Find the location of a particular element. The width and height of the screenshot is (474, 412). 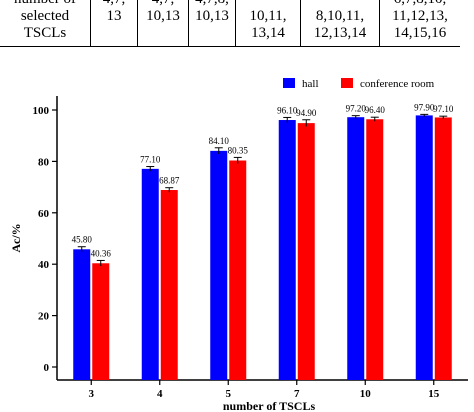

y-tick-label: 40 is located at coordinates (44, 265).